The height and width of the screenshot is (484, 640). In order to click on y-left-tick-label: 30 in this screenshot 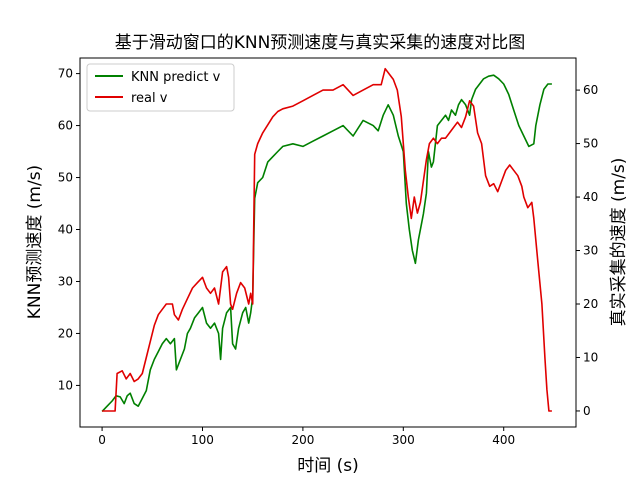, I will do `click(65, 281)`.